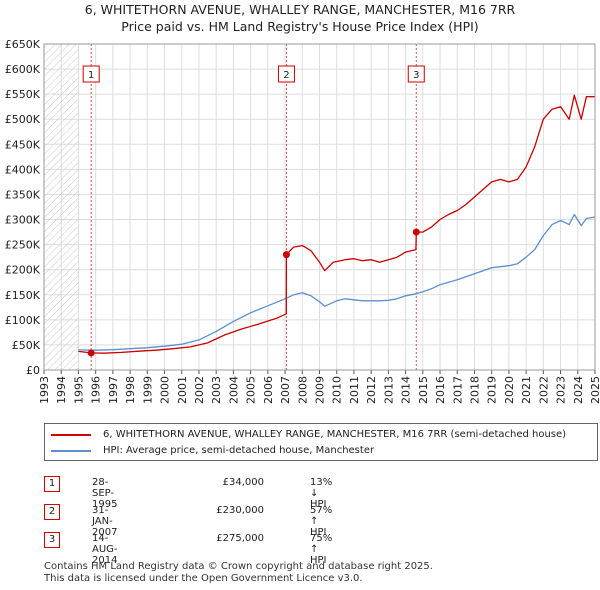 Image resolution: width=600 pixels, height=590 pixels. I want to click on x-tick-label: 2006, so click(268, 390).